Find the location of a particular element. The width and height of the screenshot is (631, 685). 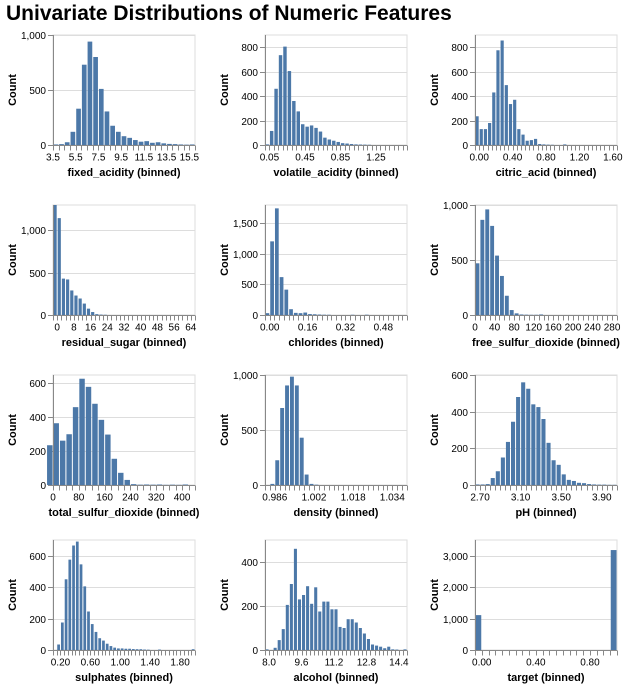

x-tick-label: 280 is located at coordinates (612, 328).